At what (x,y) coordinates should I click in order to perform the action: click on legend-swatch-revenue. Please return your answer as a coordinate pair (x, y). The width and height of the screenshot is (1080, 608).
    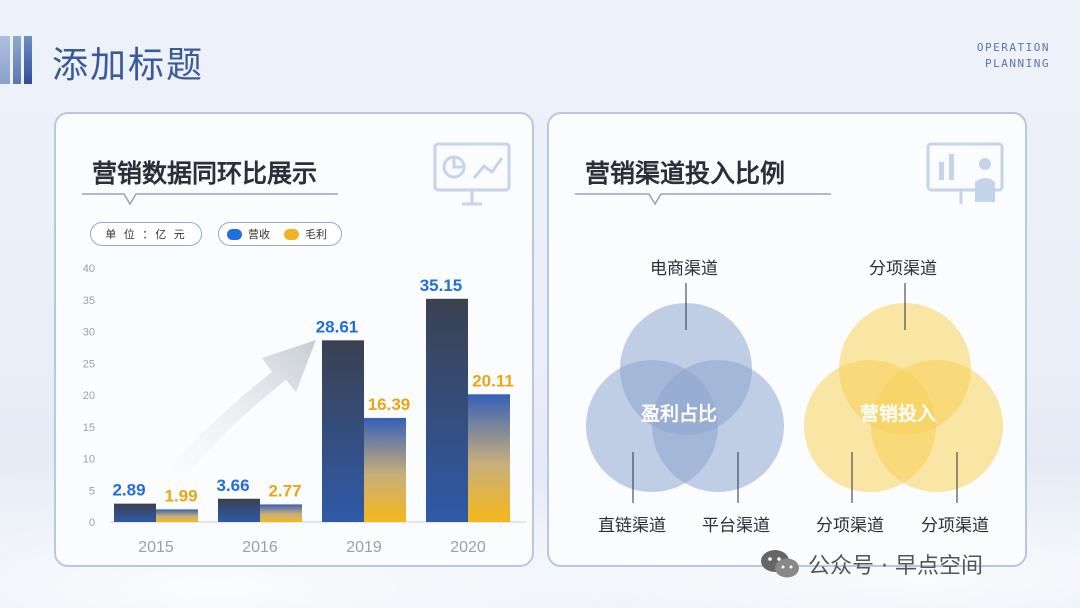
    Looking at the image, I should click on (234, 234).